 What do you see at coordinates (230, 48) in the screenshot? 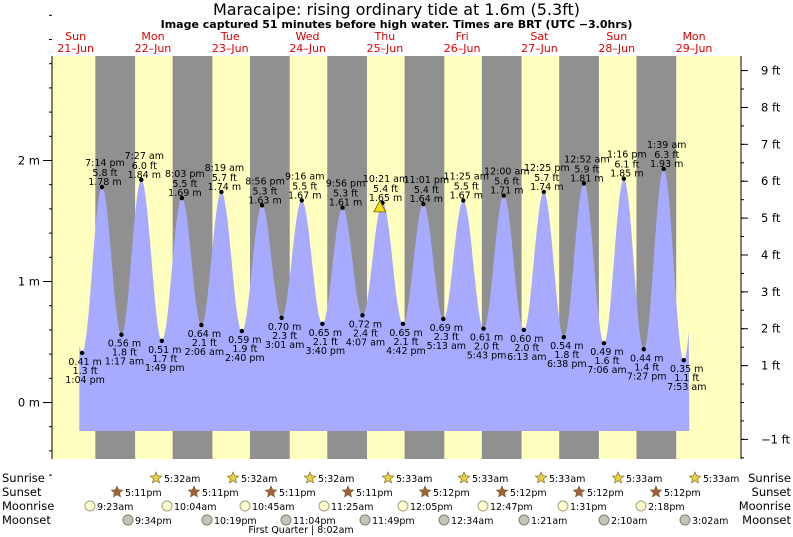
I see `day-date-label: 23–Jun` at bounding box center [230, 48].